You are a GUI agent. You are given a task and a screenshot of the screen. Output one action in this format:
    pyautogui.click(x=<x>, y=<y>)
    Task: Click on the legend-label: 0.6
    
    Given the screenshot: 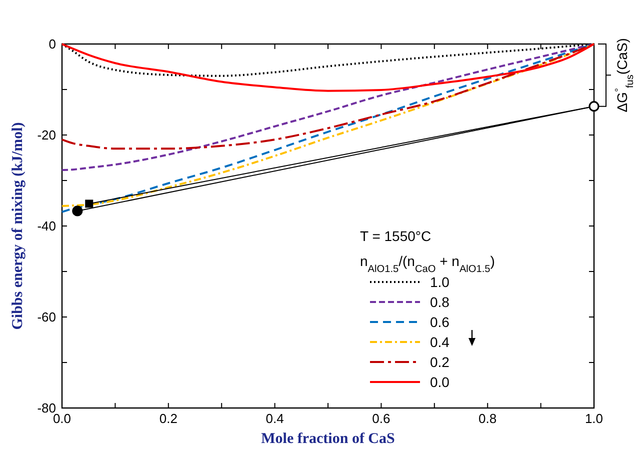 What is the action you would take?
    pyautogui.click(x=440, y=322)
    